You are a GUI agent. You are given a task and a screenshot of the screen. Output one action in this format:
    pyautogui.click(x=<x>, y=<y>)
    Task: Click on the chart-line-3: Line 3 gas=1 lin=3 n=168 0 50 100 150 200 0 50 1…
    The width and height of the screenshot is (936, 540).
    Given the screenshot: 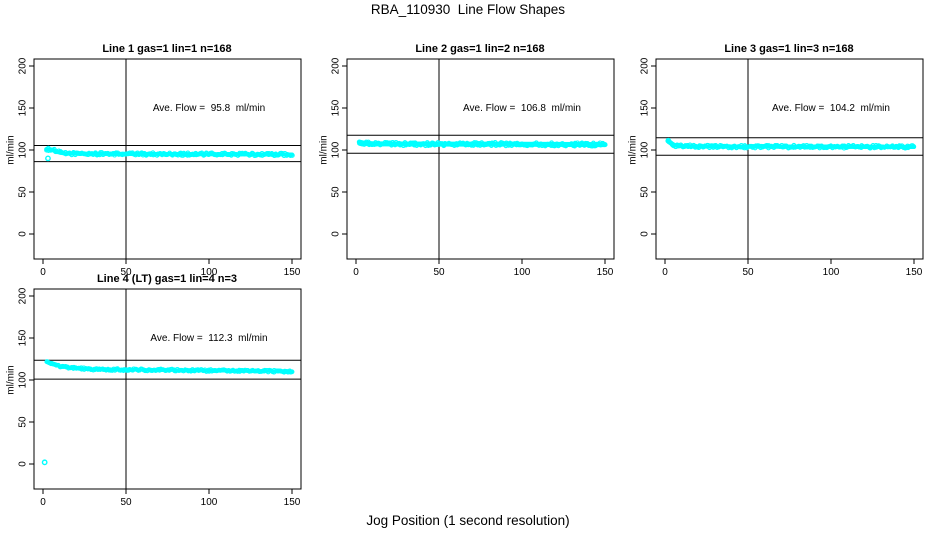 What is the action you would take?
    pyautogui.click(x=776, y=160)
    